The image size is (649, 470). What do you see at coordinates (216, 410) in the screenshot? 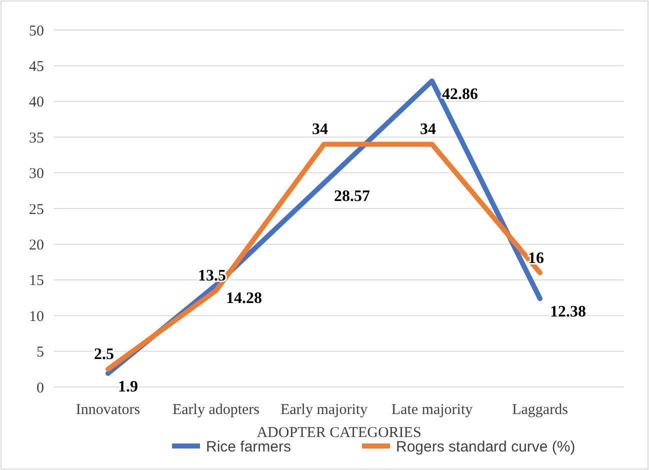
I see `x-tick-label: Early adopters` at bounding box center [216, 410].